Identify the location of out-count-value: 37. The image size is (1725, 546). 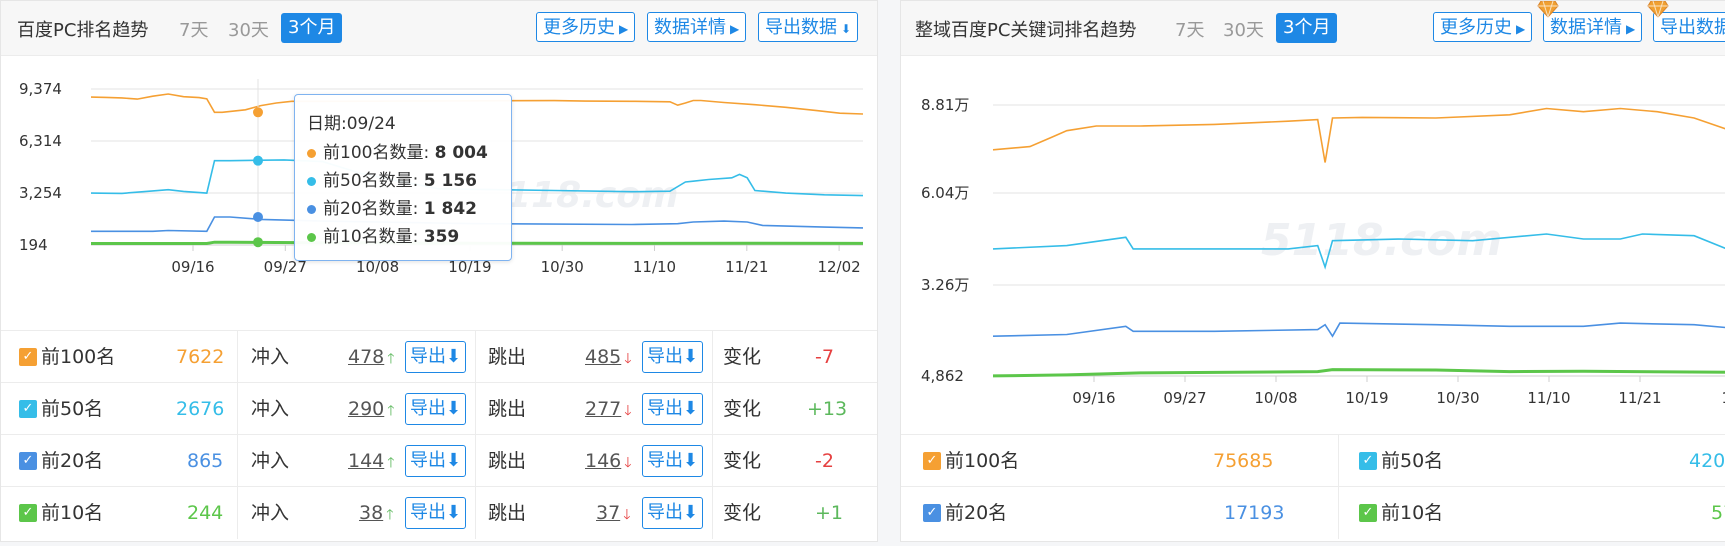
(608, 513).